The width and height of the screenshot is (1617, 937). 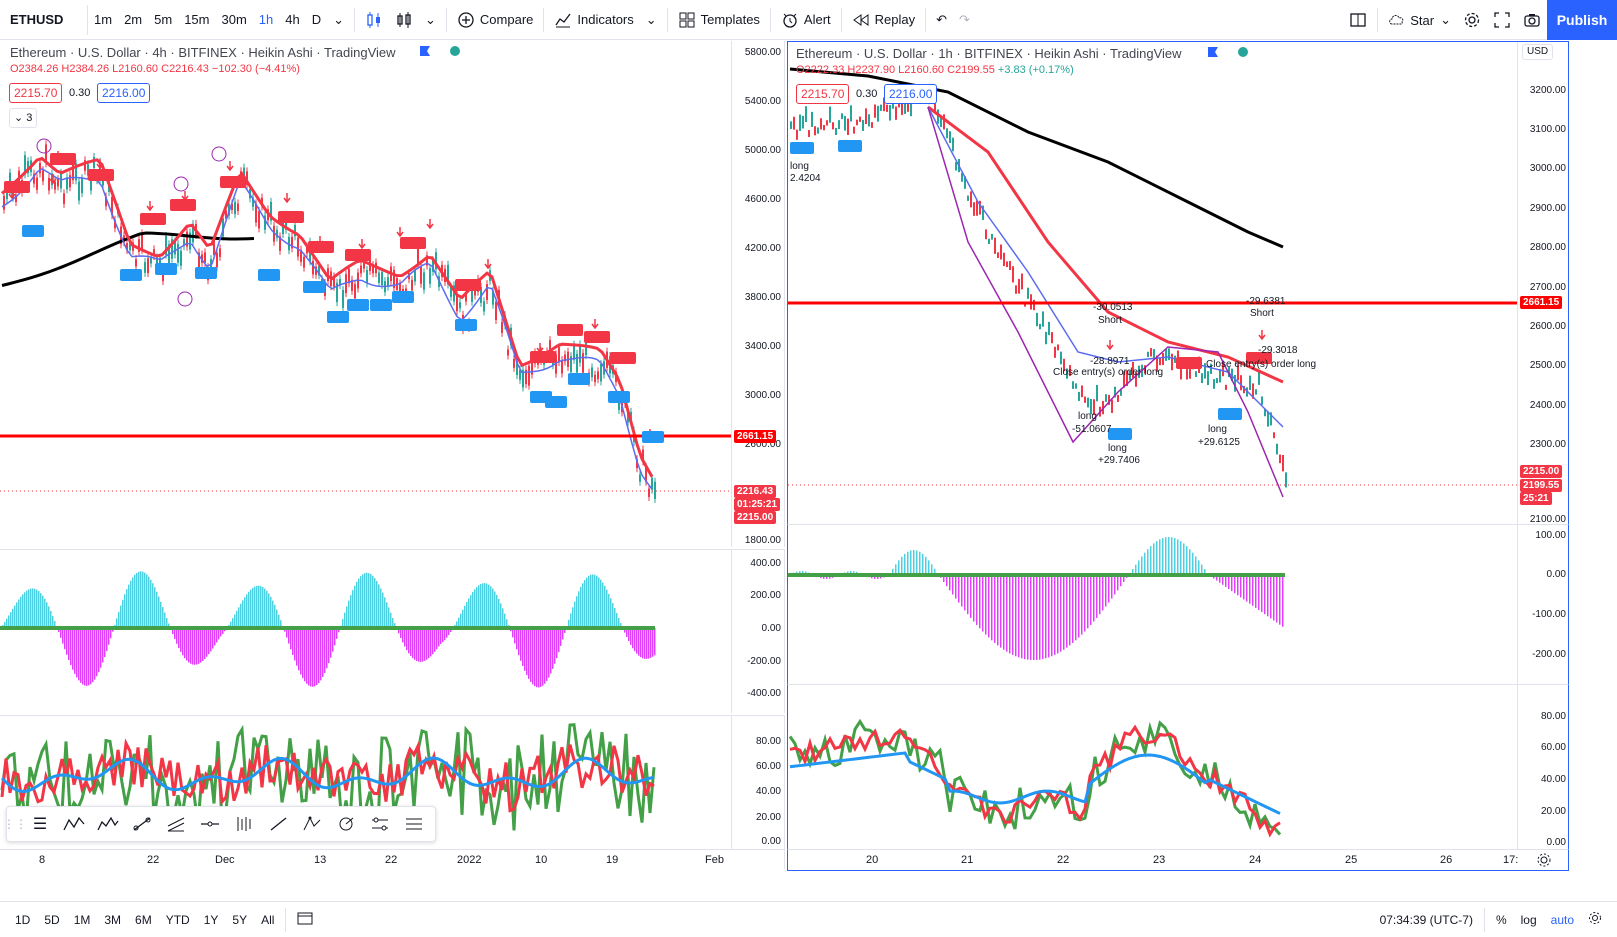 What do you see at coordinates (339, 19) in the screenshot?
I see `interval-dropdown-chevron-icon: ⌄` at bounding box center [339, 19].